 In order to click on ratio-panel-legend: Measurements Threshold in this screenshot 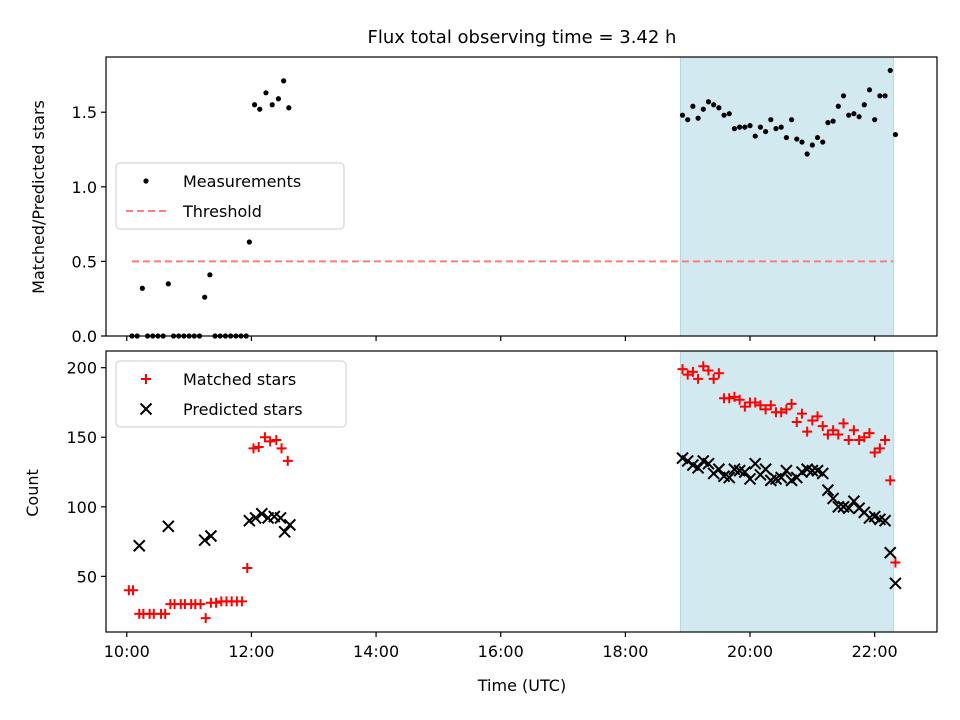, I will do `click(230, 196)`.